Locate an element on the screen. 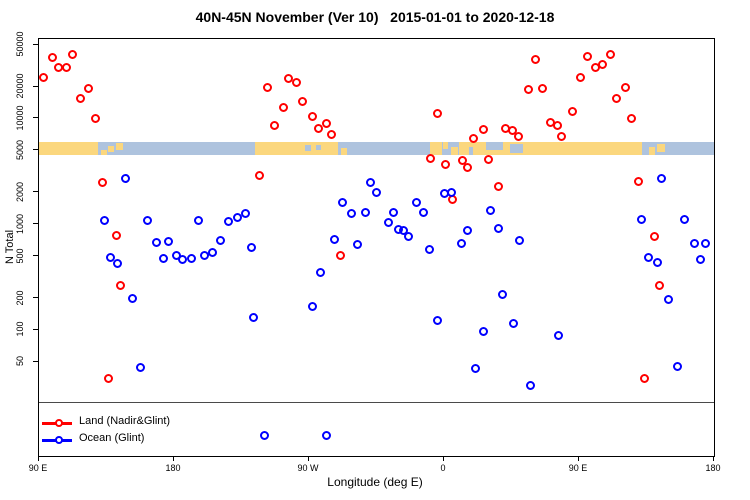  legend-marker-ocean-icon is located at coordinates (59, 440).